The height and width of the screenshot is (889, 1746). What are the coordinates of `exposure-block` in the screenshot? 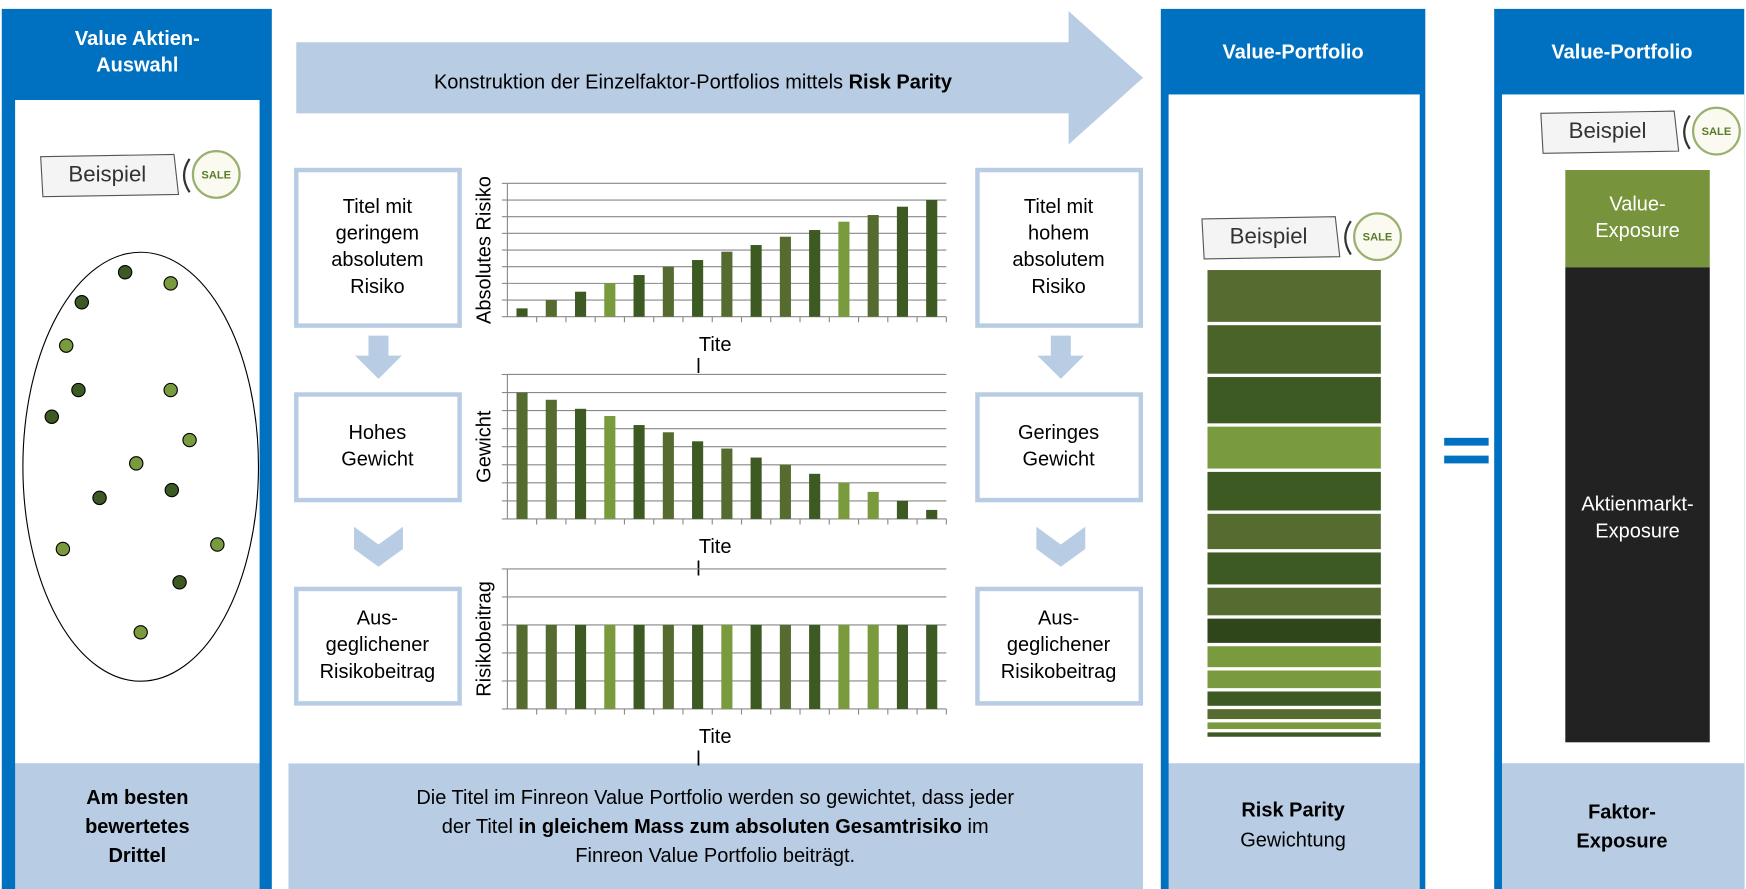 It's located at (1637, 505).